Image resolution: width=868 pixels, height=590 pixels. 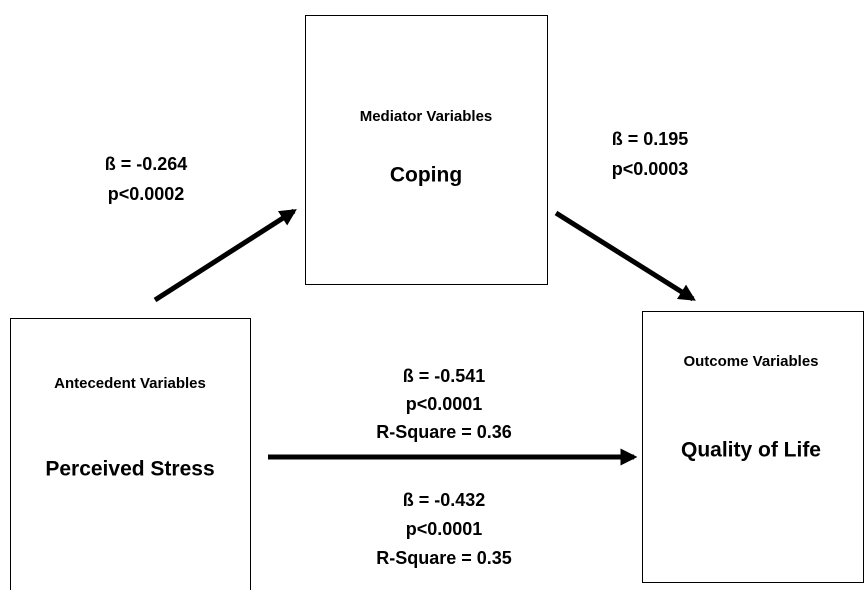 What do you see at coordinates (426, 150) in the screenshot?
I see `mediator-box` at bounding box center [426, 150].